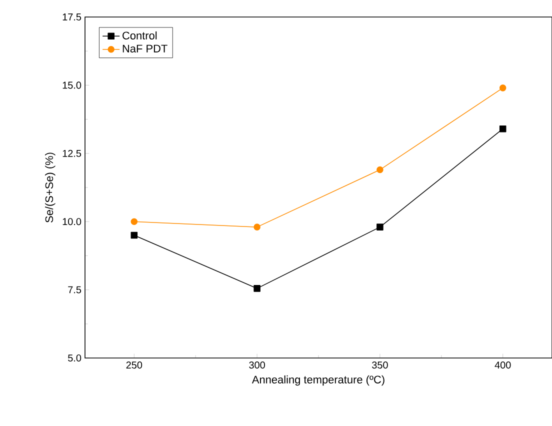 Image resolution: width=552 pixels, height=426 pixels. What do you see at coordinates (502, 365) in the screenshot?
I see `x-tick-label: 400` at bounding box center [502, 365].